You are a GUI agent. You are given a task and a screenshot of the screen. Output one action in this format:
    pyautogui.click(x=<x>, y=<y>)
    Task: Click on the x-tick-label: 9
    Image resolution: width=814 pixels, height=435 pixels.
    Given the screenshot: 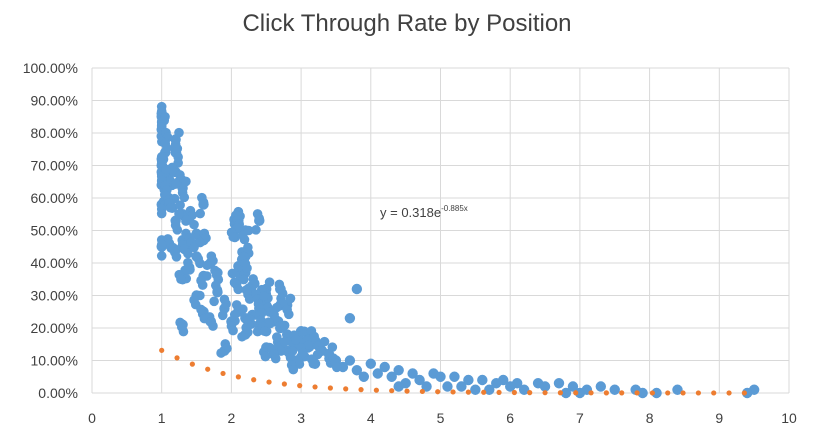 What is the action you would take?
    pyautogui.click(x=719, y=418)
    